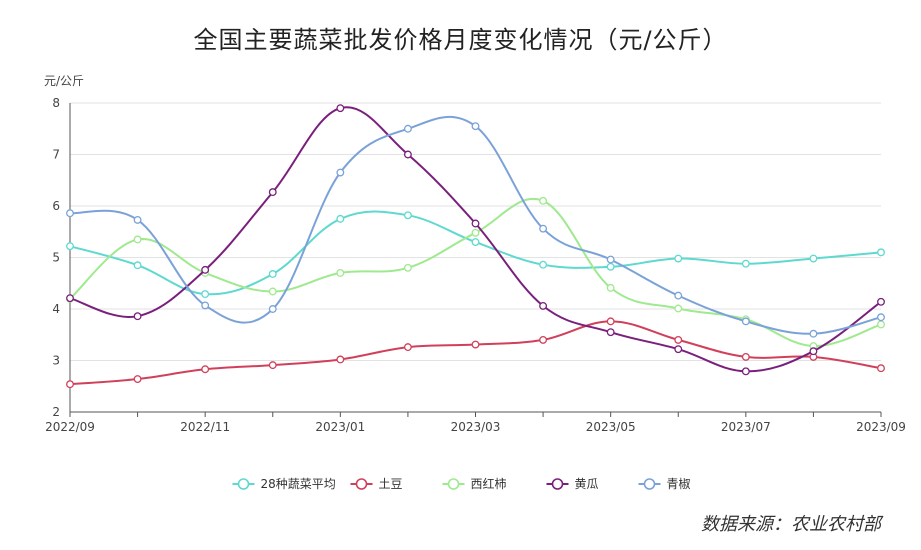 Image resolution: width=921 pixels, height=550 pixels. Describe the element at coordinates (611, 427) in the screenshot. I see `x-tick-label: 2023/05` at that location.